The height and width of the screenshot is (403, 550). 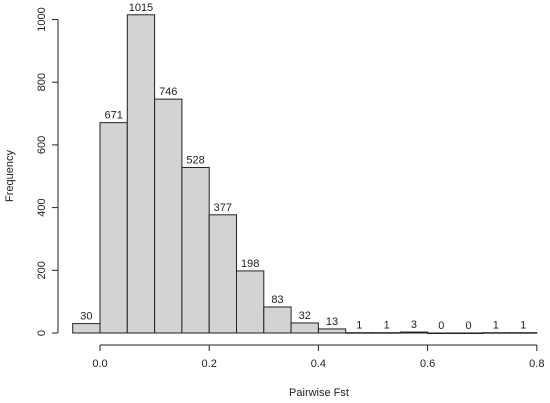 What do you see at coordinates (250, 264) in the screenshot?
I see `bar-value-label-6: 198` at bounding box center [250, 264].